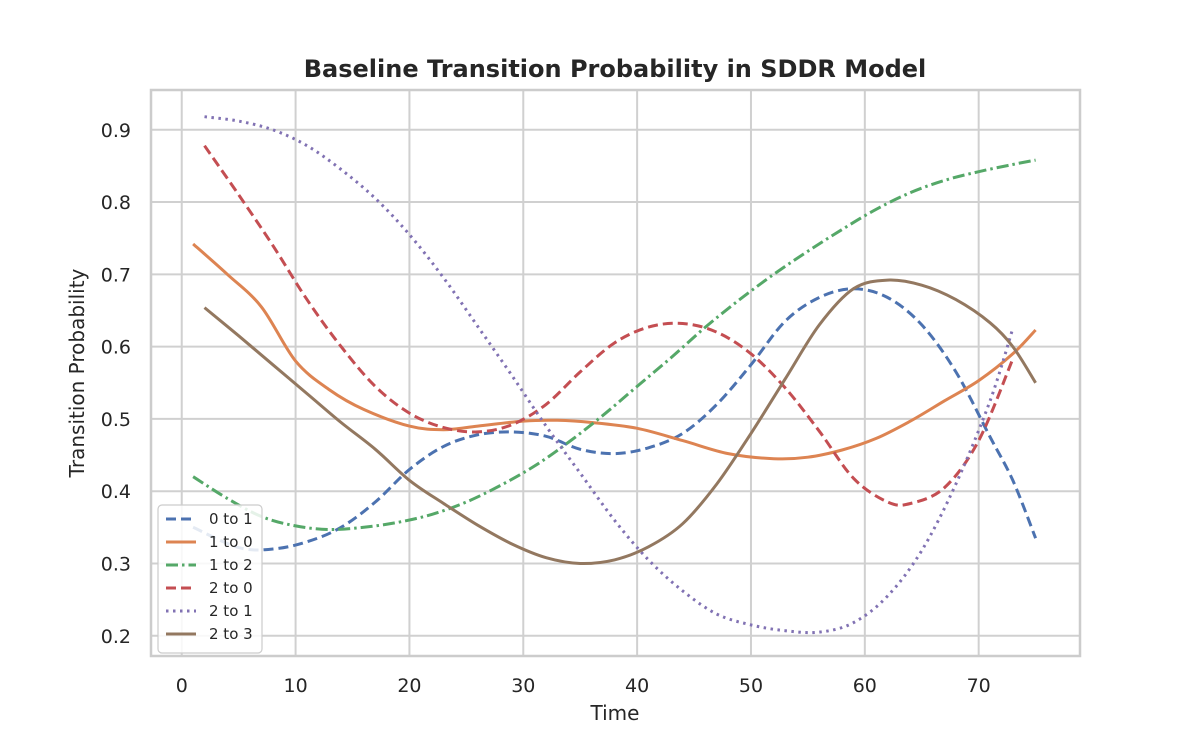  What do you see at coordinates (116, 420) in the screenshot?
I see `y-tick-label: 0.5` at bounding box center [116, 420].